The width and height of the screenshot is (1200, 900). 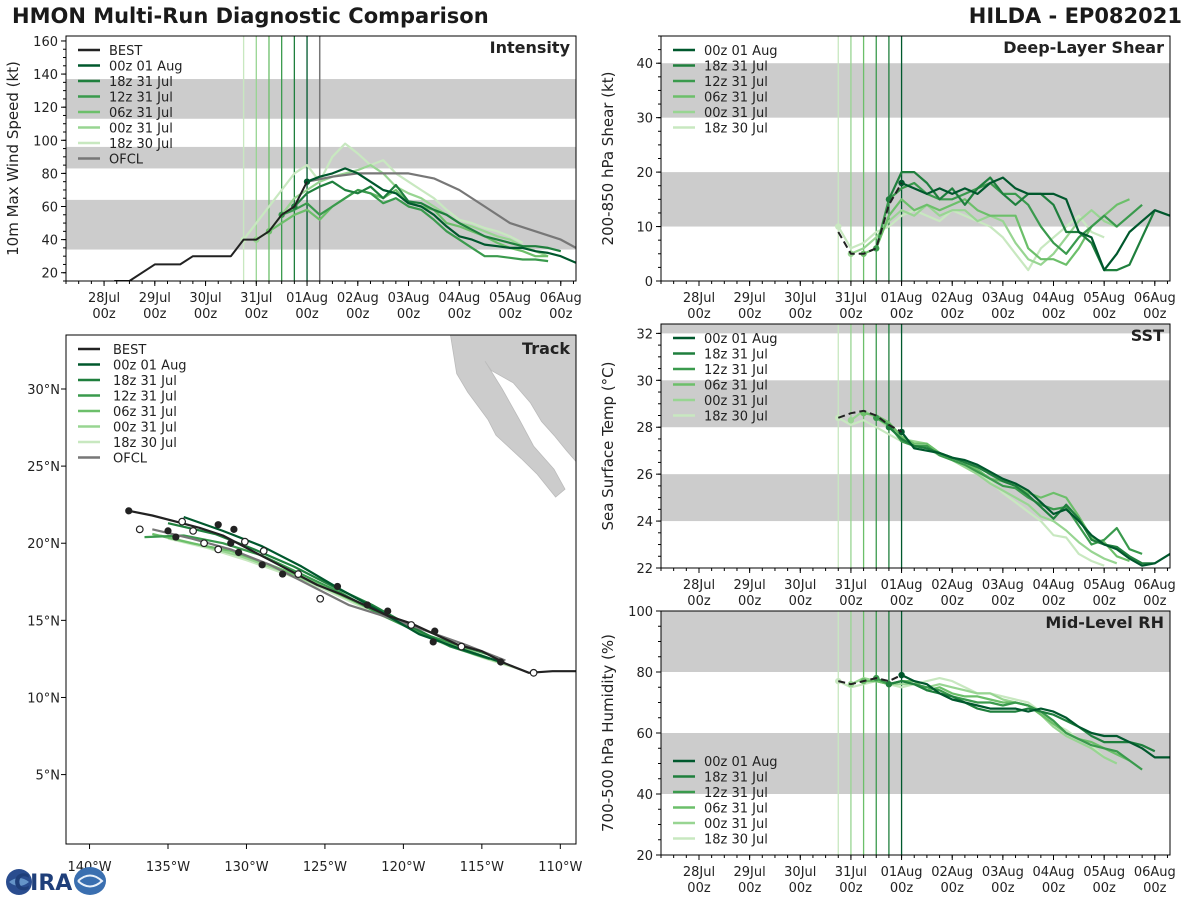 I want to click on x-tick-label: 130°W, so click(x=246, y=867).